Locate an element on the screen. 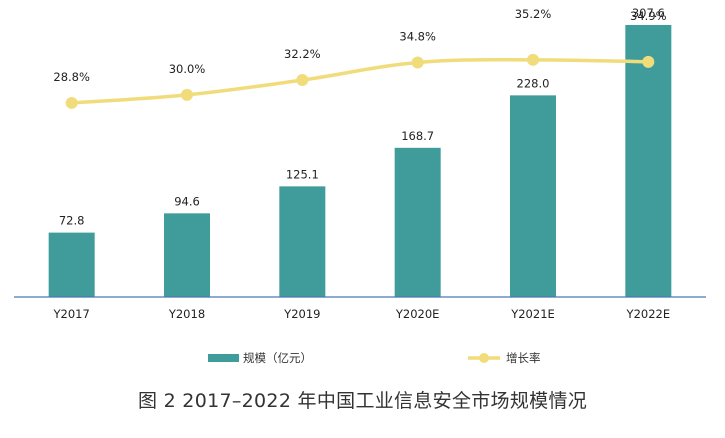  figure-caption: 图 2 2017–2022 年中国工业信息安全市场规模情况 is located at coordinates (362, 401).